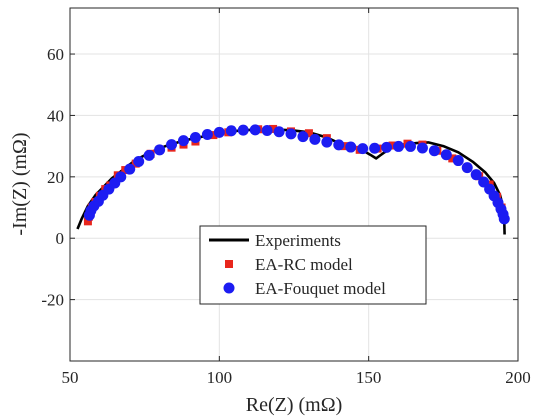 Image resolution: width=550 pixels, height=419 pixels. What do you see at coordinates (55, 115) in the screenshot?
I see `y-tick-label: 40` at bounding box center [55, 115].